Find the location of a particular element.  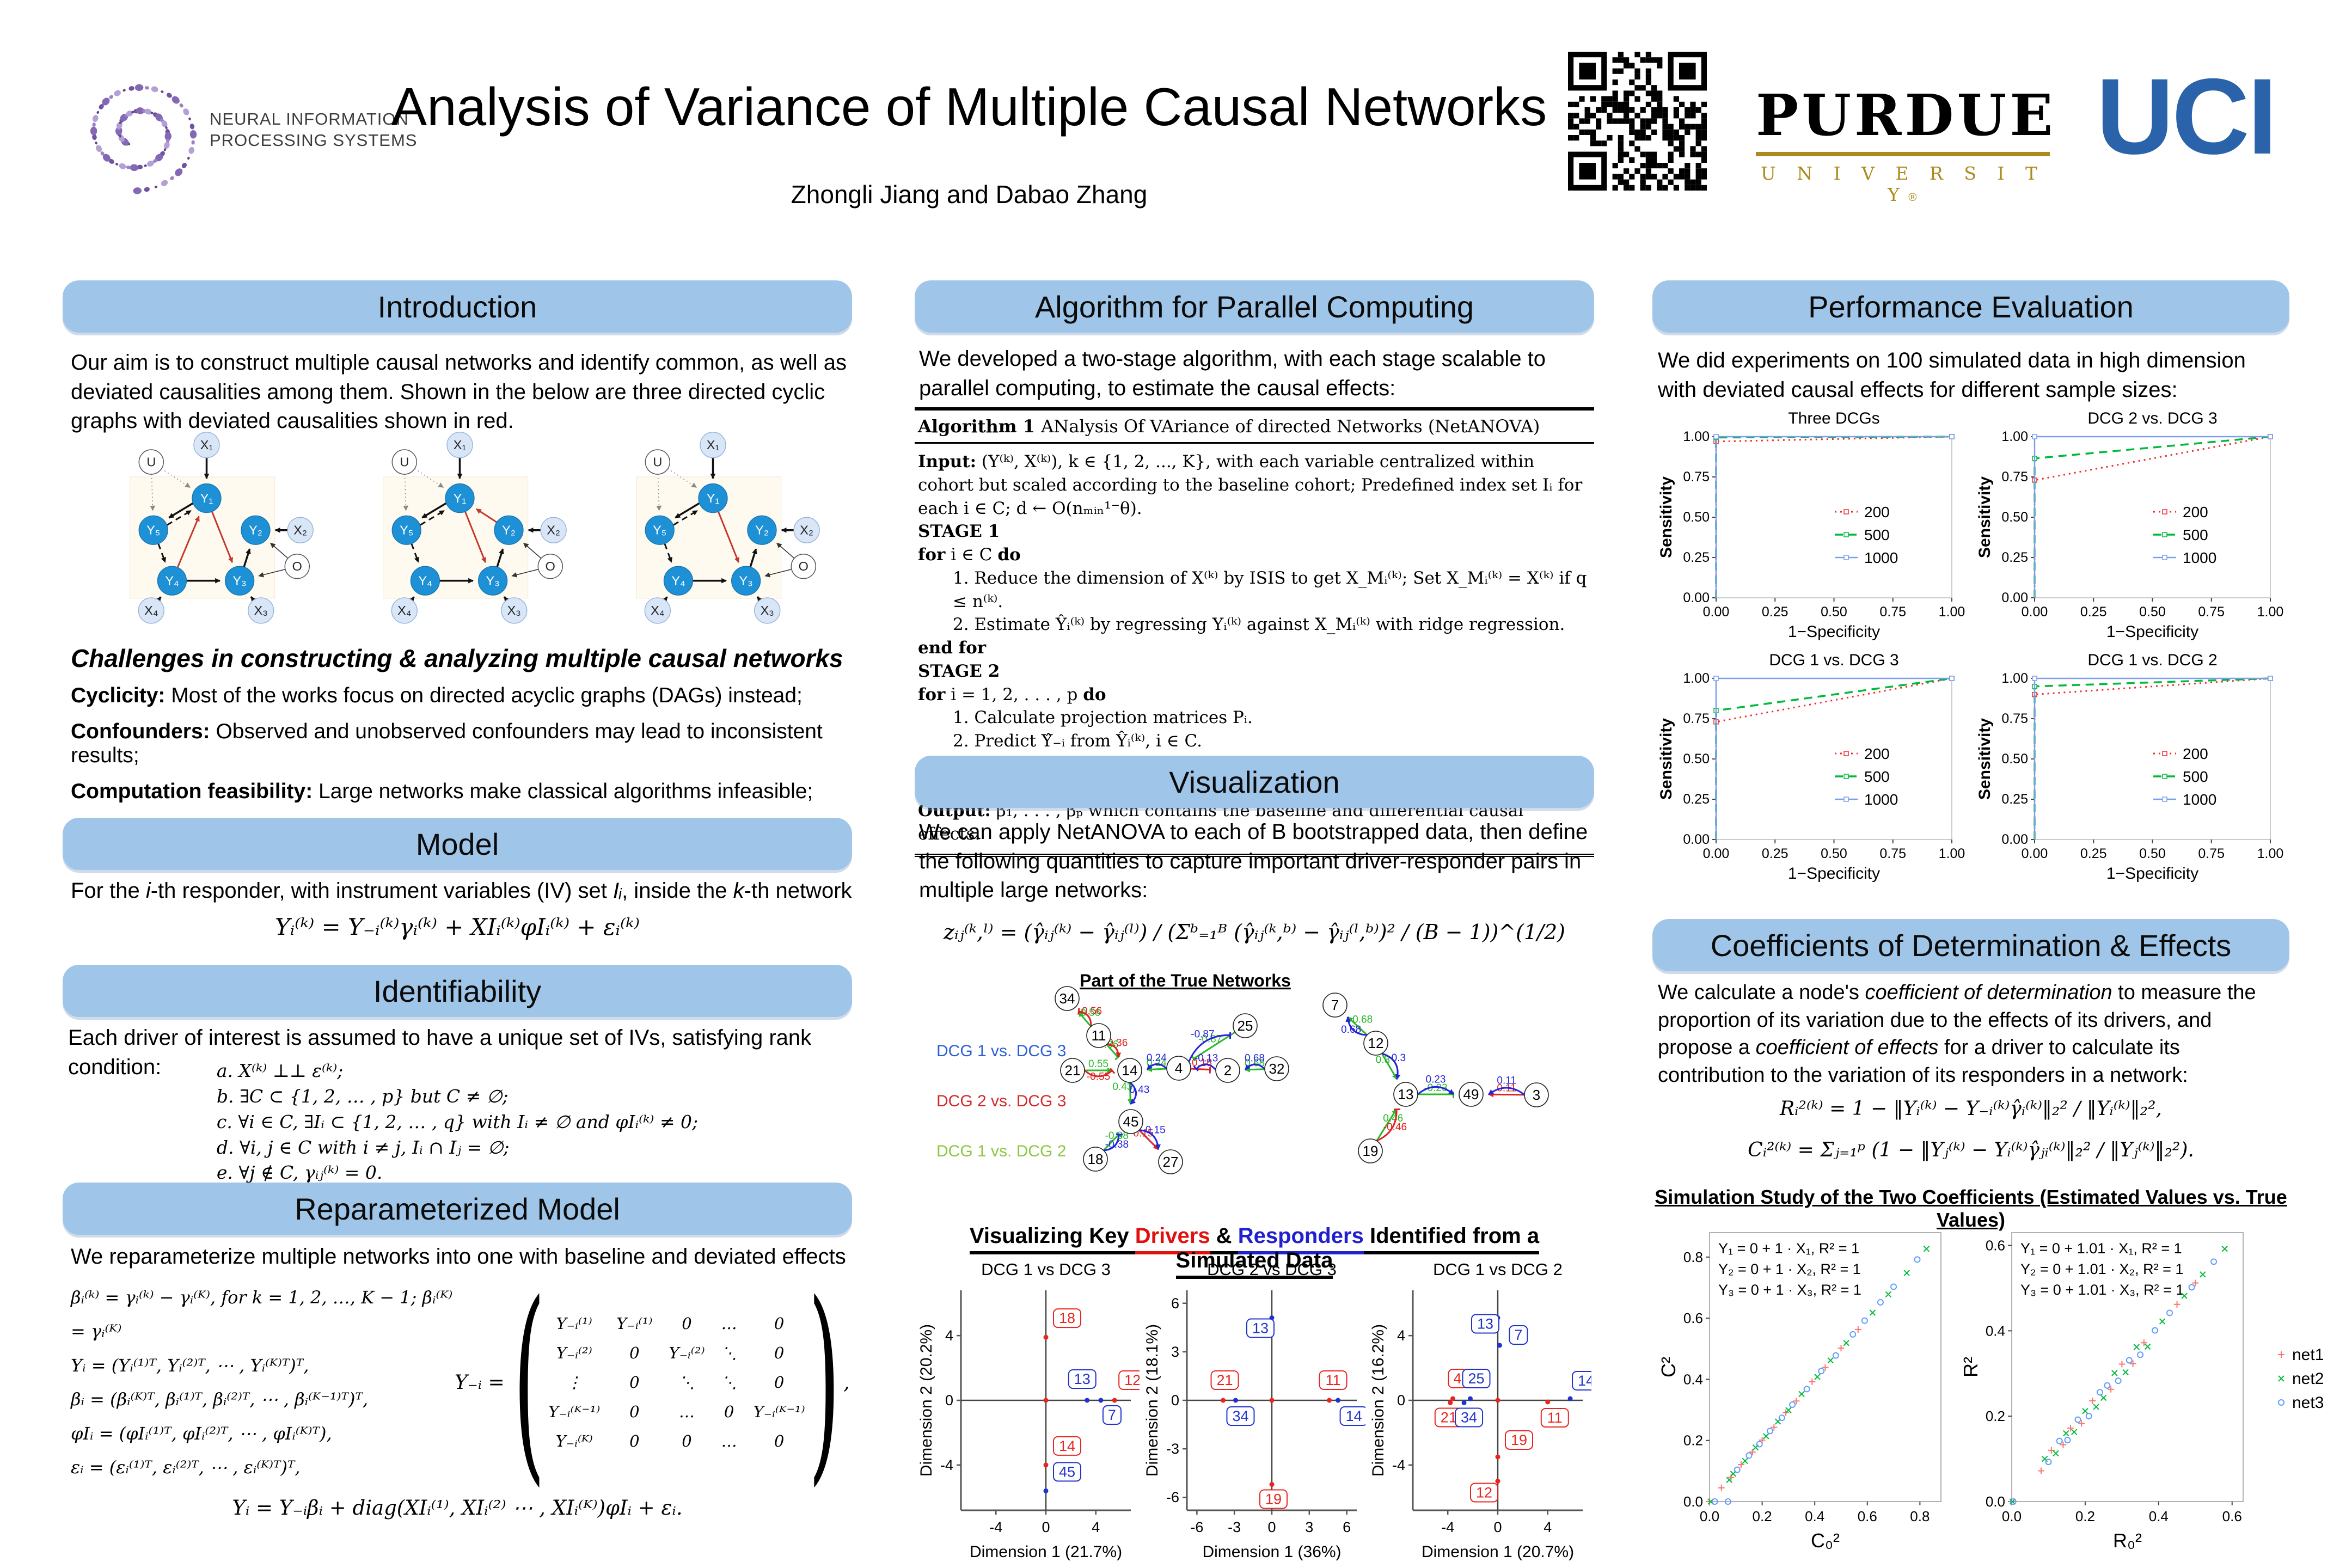

mds-point-label: 25 is located at coordinates (1476, 1378).